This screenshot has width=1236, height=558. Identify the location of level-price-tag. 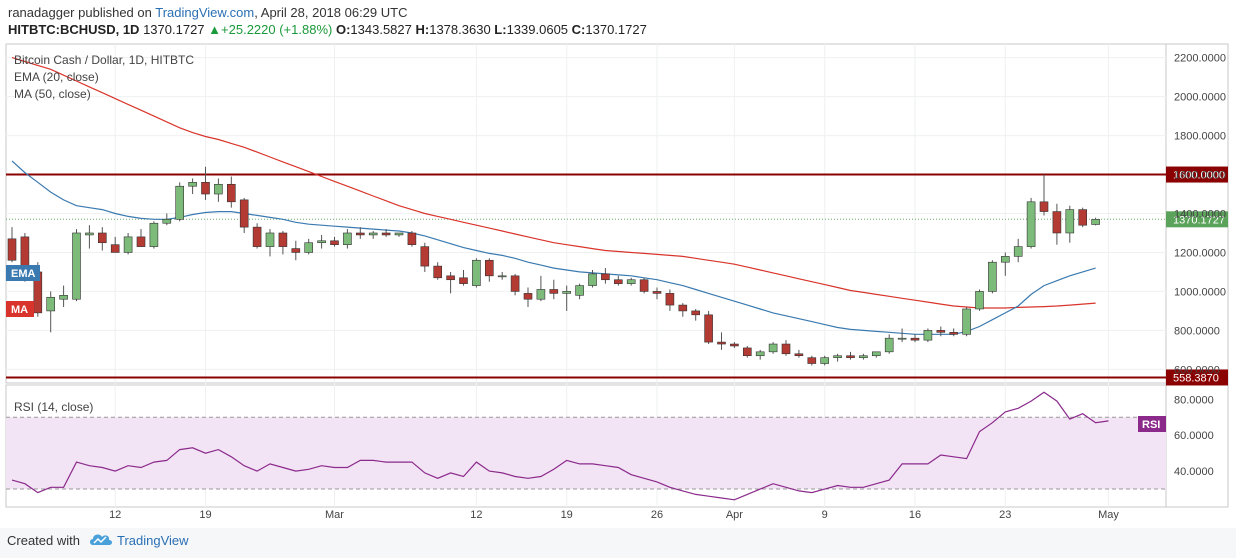
(1197, 377).